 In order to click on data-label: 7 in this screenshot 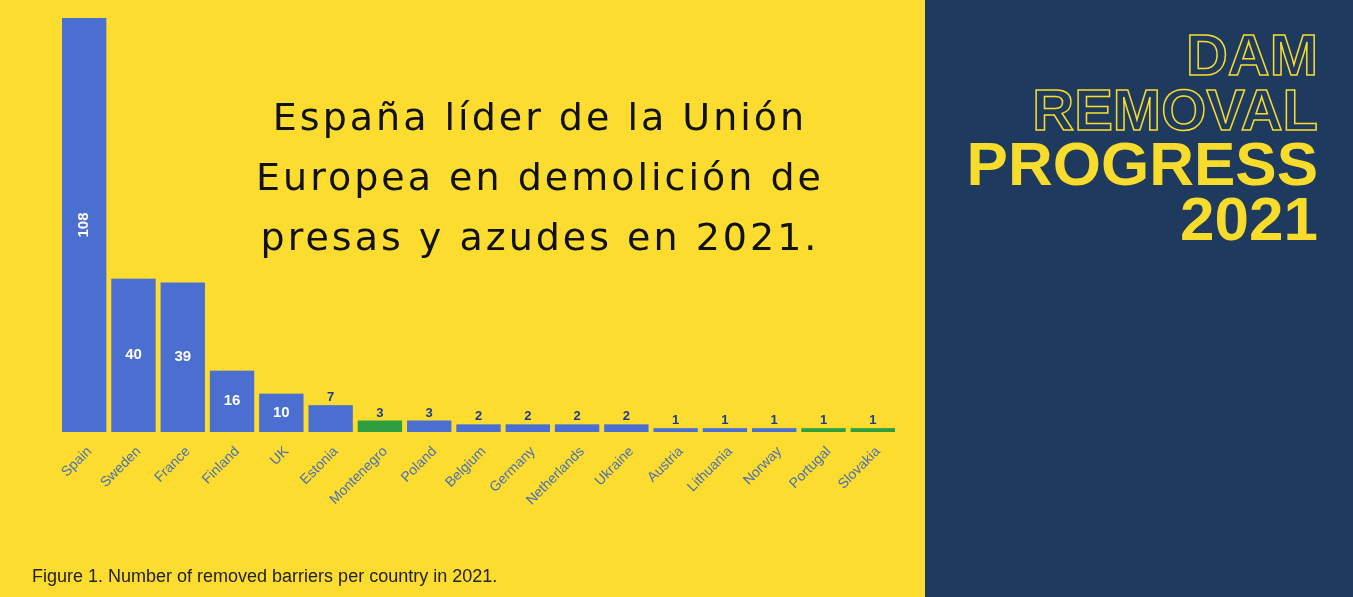, I will do `click(331, 397)`.